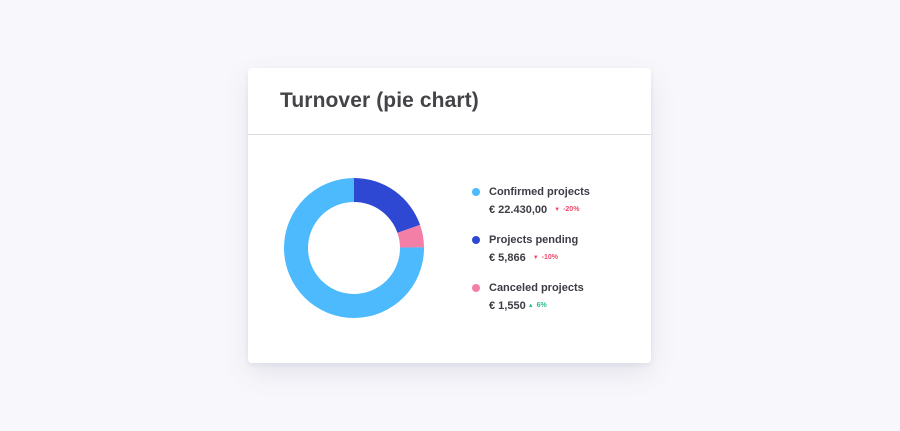  I want to click on legend-label: Canceled projects, so click(536, 288).